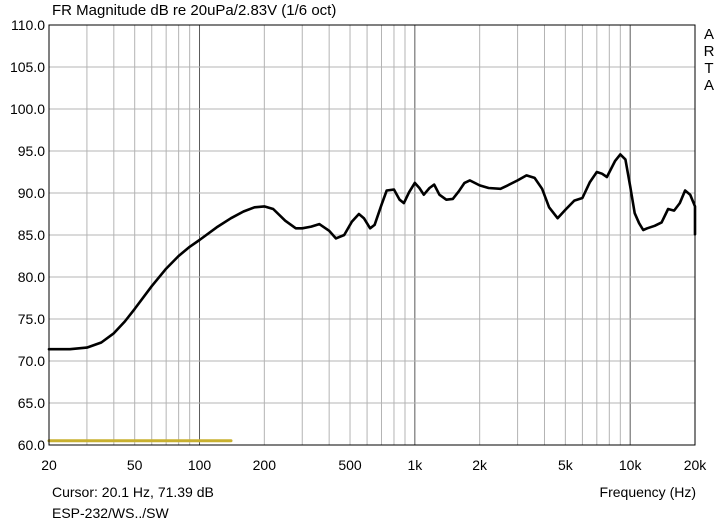  I want to click on y-tick-label: 85.0, so click(31, 235).